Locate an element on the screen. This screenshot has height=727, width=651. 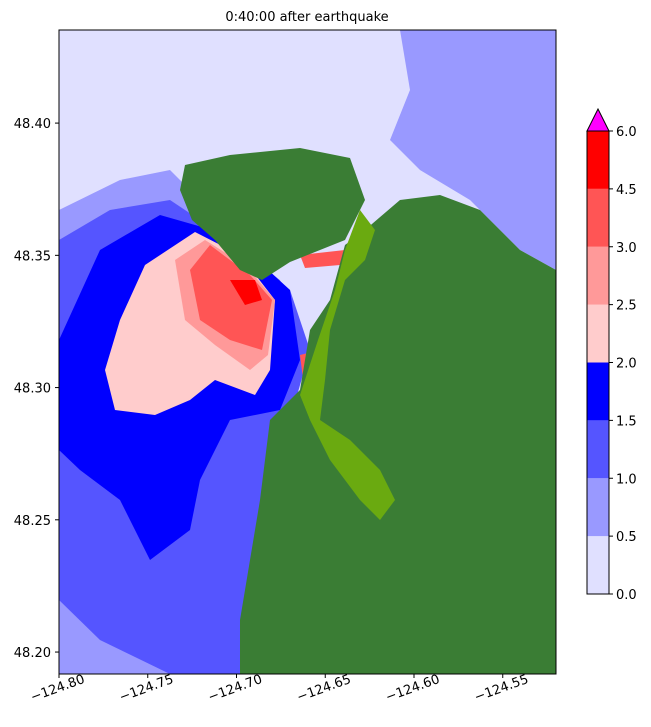
plot-title: 0:40:00 after earthquake is located at coordinates (306, 17).